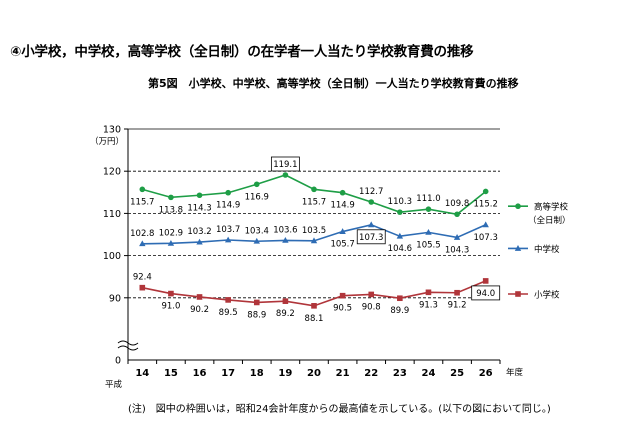 The width and height of the screenshot is (640, 426). Describe the element at coordinates (547, 249) in the screenshot. I see `legend-label-middle: 中学校` at that location.